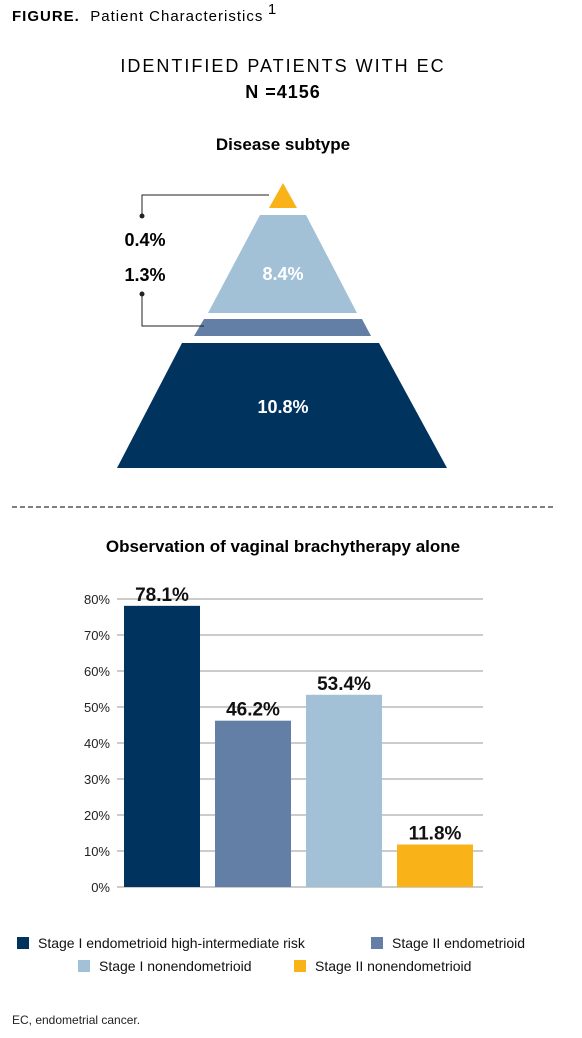 The image size is (582, 1038). What do you see at coordinates (272, 9) in the screenshot?
I see `figure-superscript: 1` at bounding box center [272, 9].